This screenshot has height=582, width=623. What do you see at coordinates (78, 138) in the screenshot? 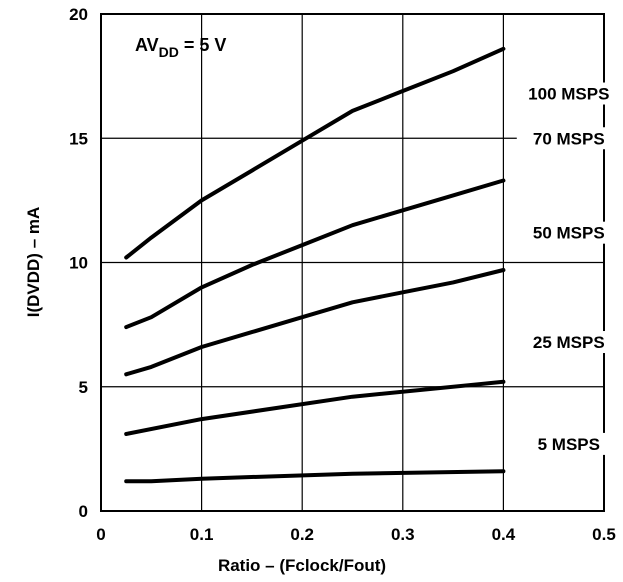
I see `y-tick-label: 15` at bounding box center [78, 138].